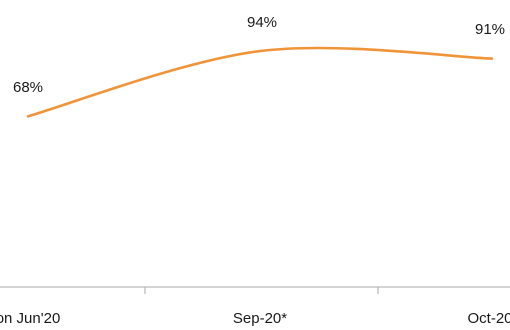 This screenshot has width=510, height=330. What do you see at coordinates (28, 87) in the screenshot?
I see `data-label: 68%` at bounding box center [28, 87].